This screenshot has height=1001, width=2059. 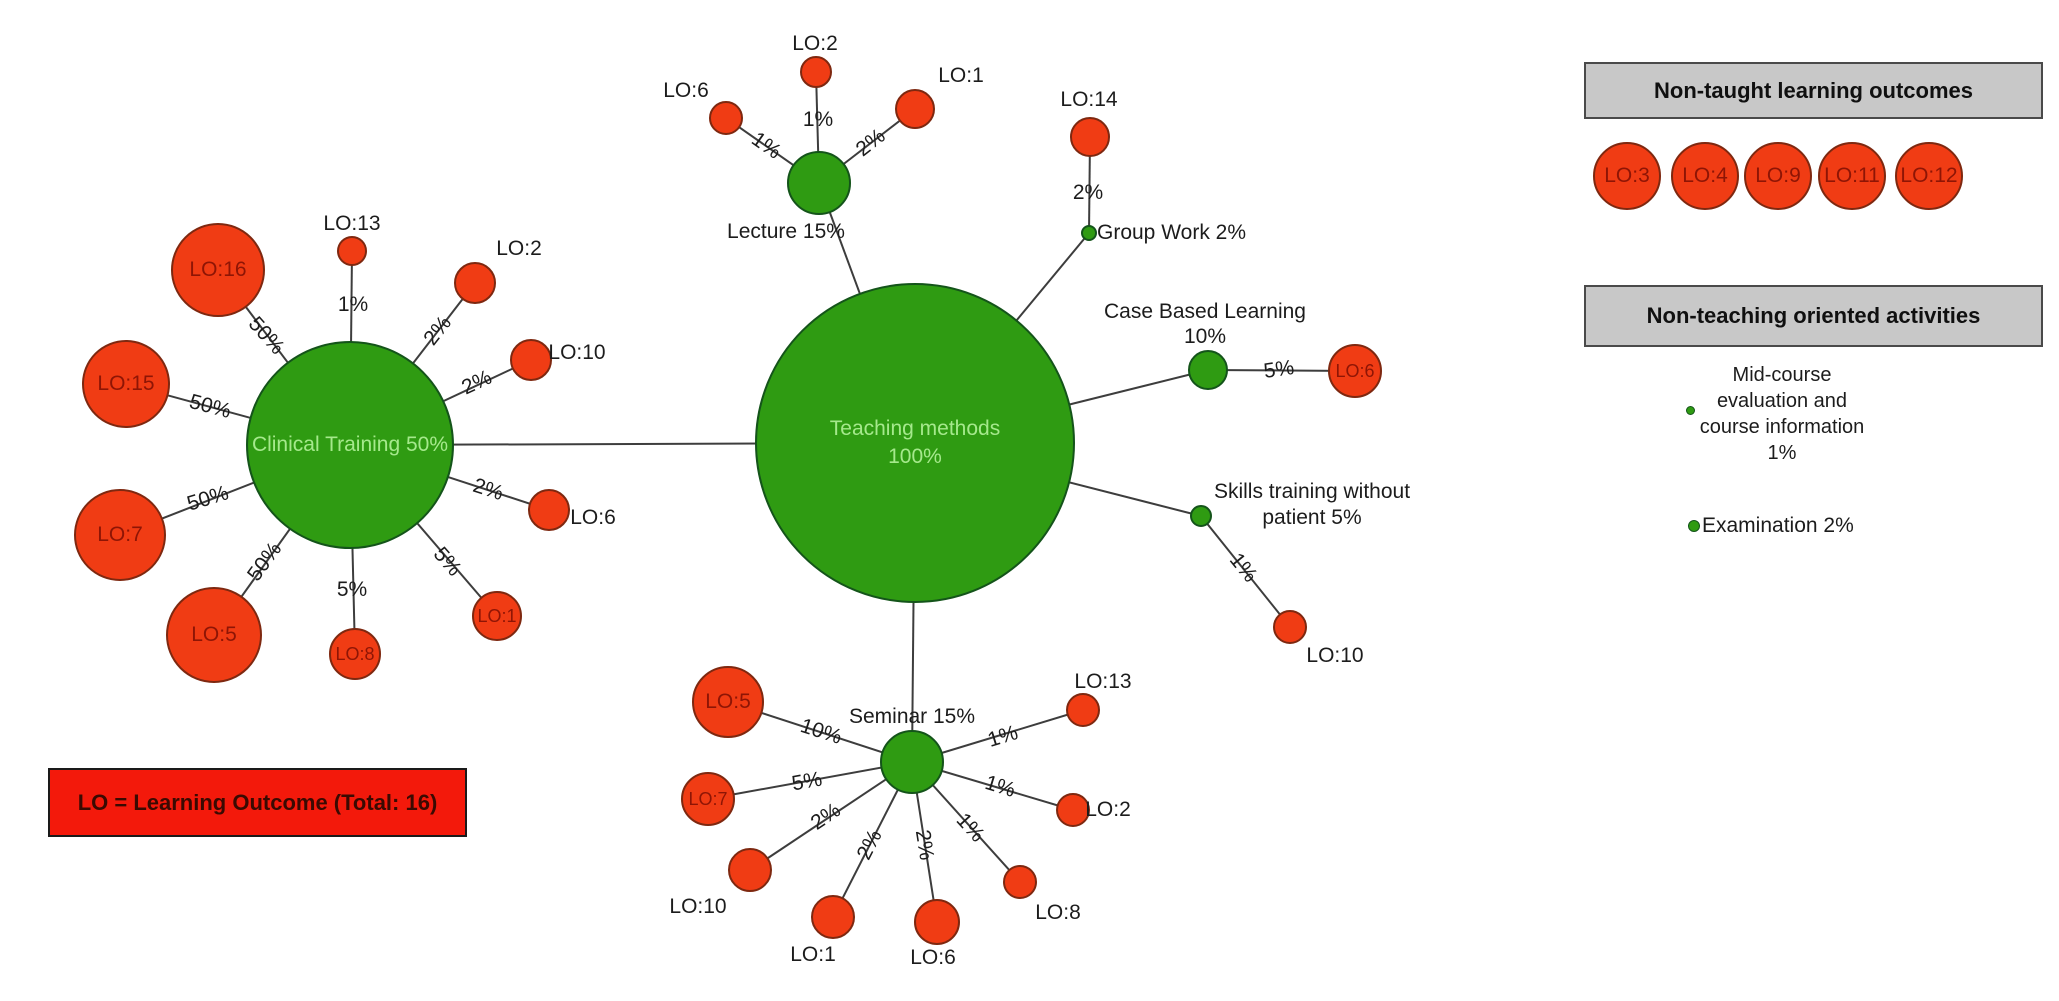 What do you see at coordinates (1782, 453) in the screenshot?
I see `midcourse-line-4: 1%` at bounding box center [1782, 453].